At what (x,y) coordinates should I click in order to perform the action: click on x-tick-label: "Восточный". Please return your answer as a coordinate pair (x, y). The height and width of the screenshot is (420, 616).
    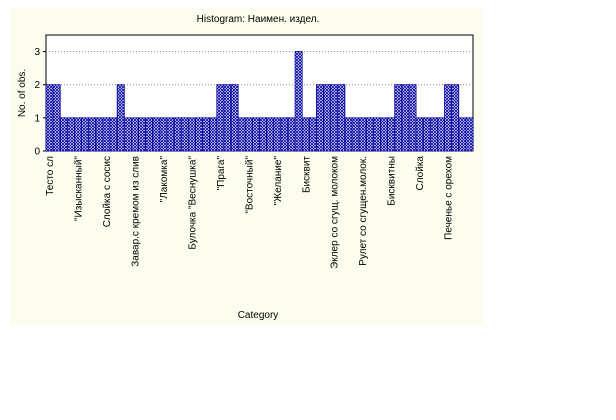
    Looking at the image, I should click on (249, 185).